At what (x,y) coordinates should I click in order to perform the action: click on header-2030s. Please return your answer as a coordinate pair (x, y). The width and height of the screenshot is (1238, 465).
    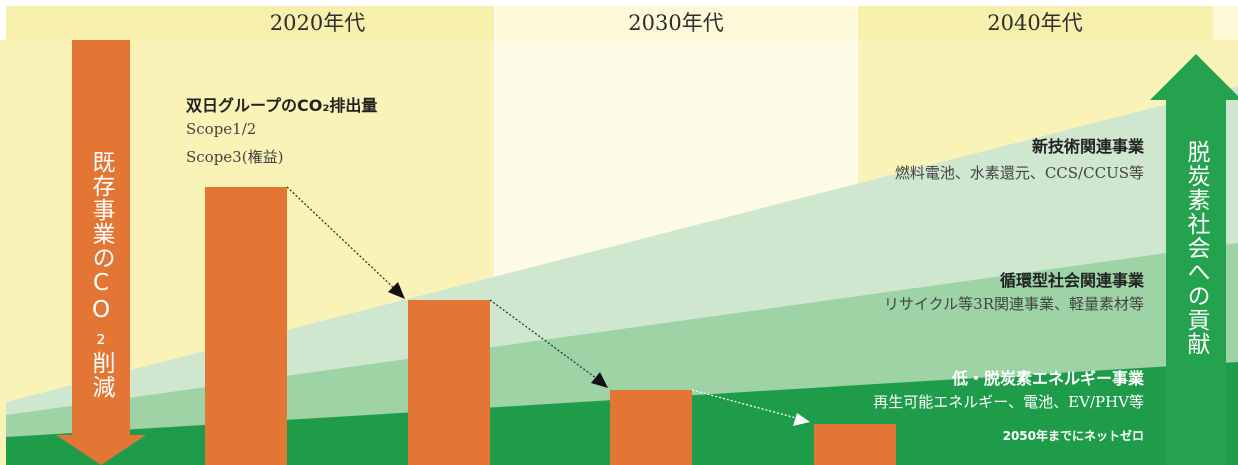
    Looking at the image, I should click on (676, 23).